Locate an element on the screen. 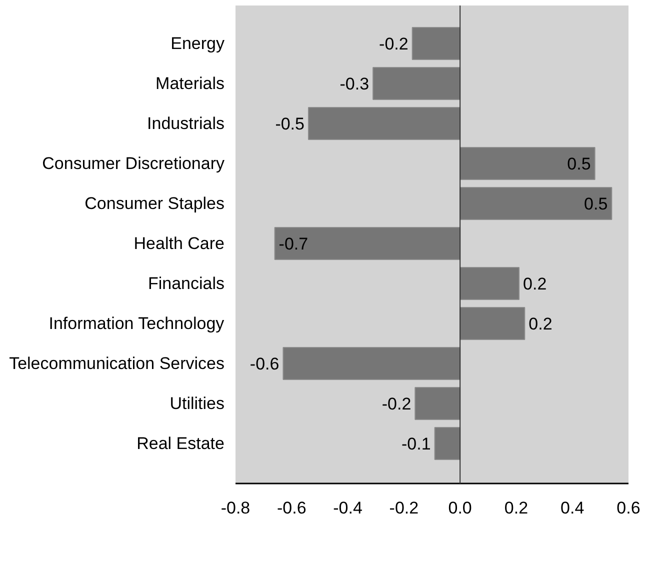 The image size is (657, 582). x-tick-label: 0.0 is located at coordinates (460, 508).